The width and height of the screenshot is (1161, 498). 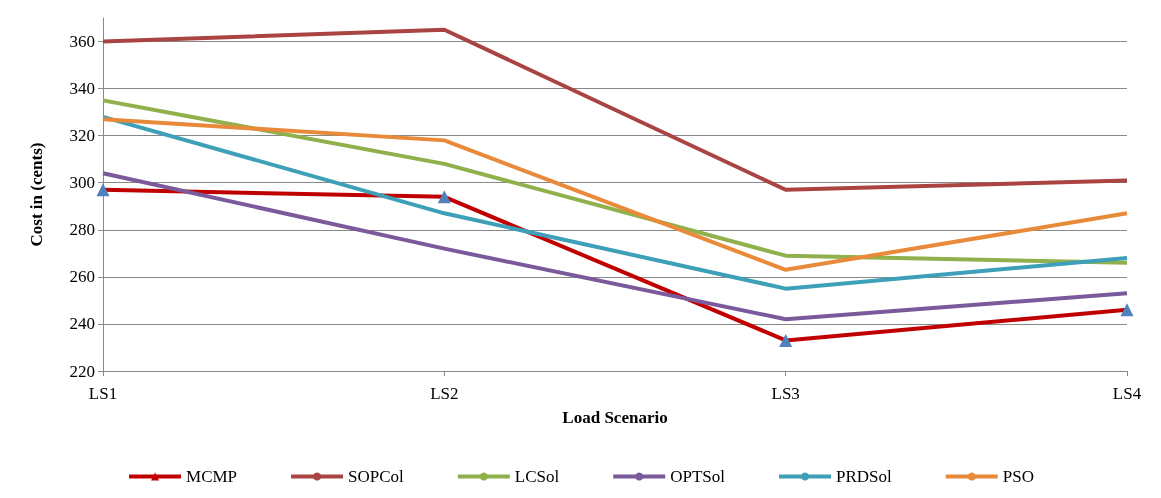 I want to click on legend-label: PSO, so click(x=1018, y=476).